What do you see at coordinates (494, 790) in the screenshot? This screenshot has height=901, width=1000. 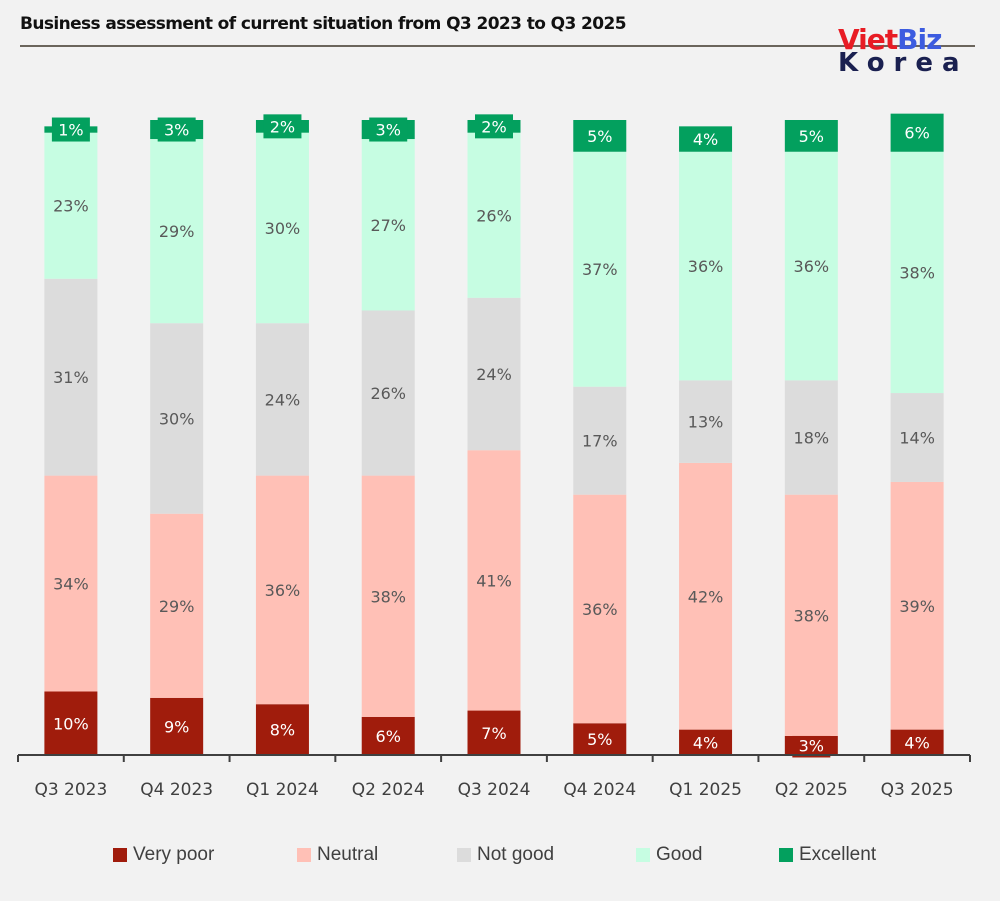 I see `x-tick-label: Q3 2024` at bounding box center [494, 790].